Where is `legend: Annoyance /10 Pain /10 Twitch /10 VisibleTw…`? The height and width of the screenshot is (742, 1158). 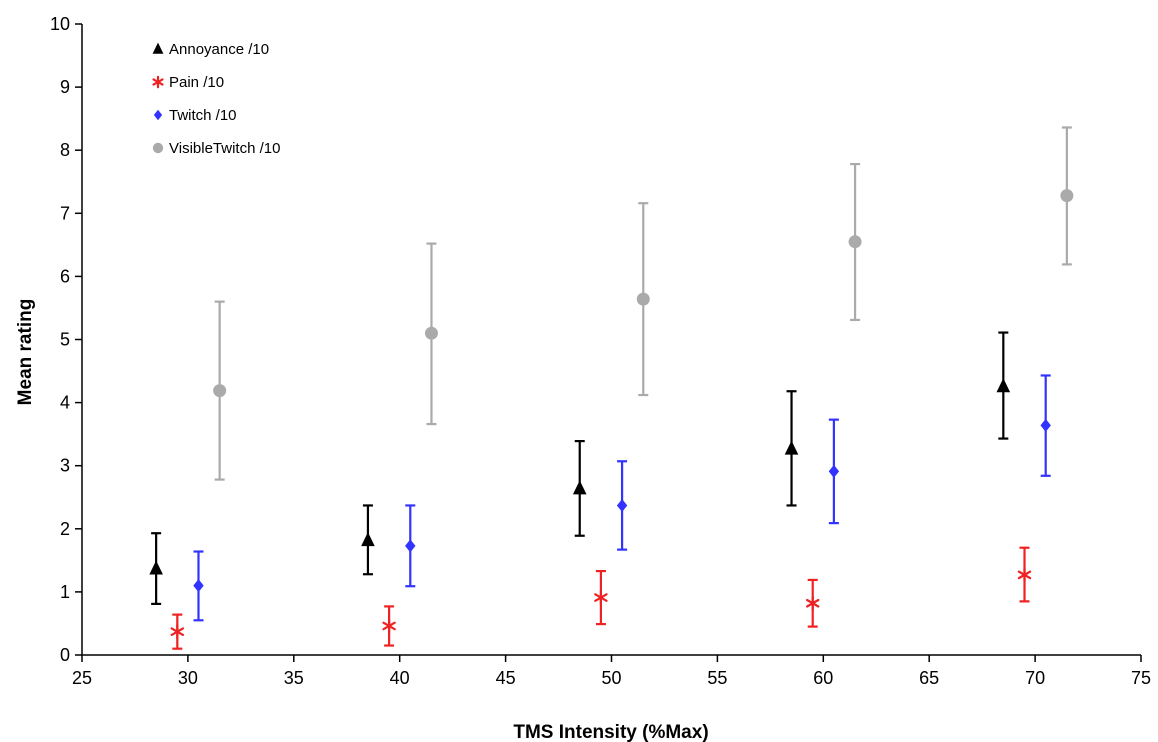 legend: Annoyance /10 Pain /10 Twitch /10 VisibleTw… is located at coordinates (216, 99).